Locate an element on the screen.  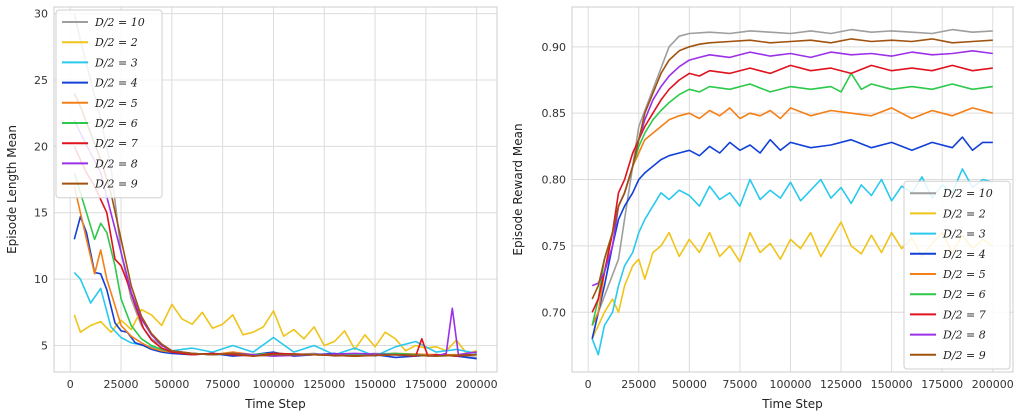
y-tick-label: 5 is located at coordinates (44, 345).